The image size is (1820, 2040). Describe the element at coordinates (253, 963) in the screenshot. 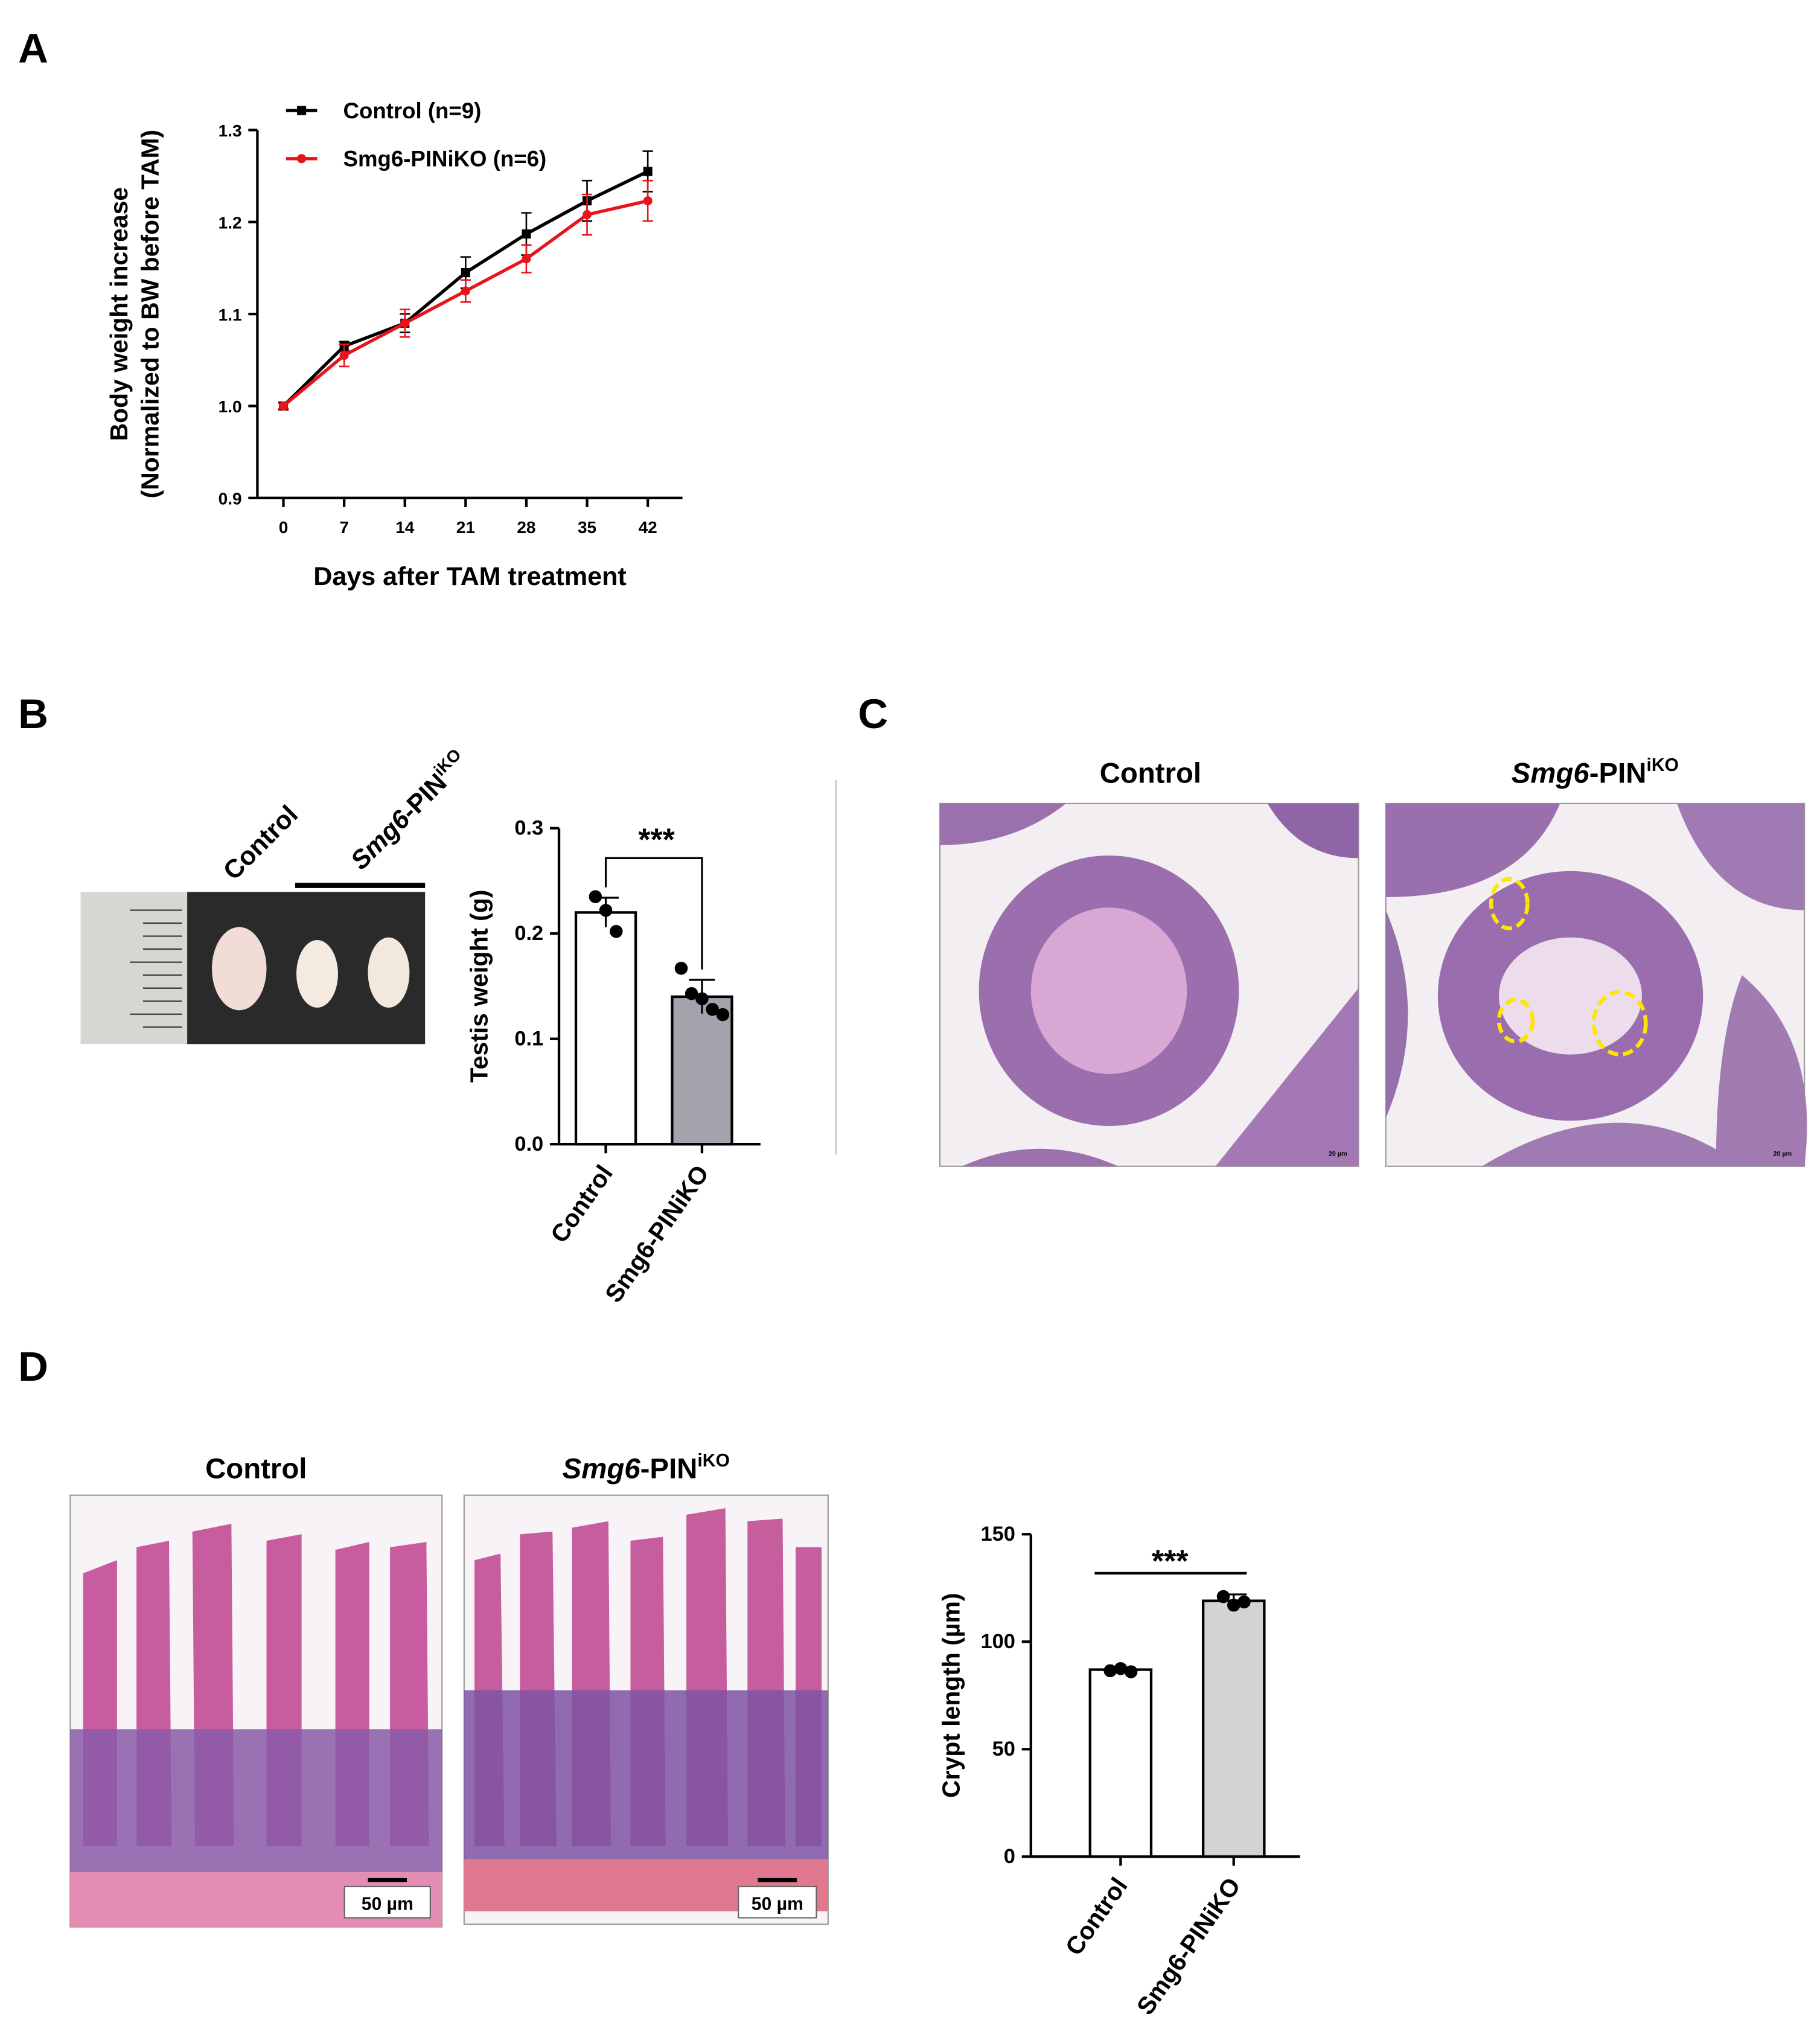

I see `testis-photo` at that location.